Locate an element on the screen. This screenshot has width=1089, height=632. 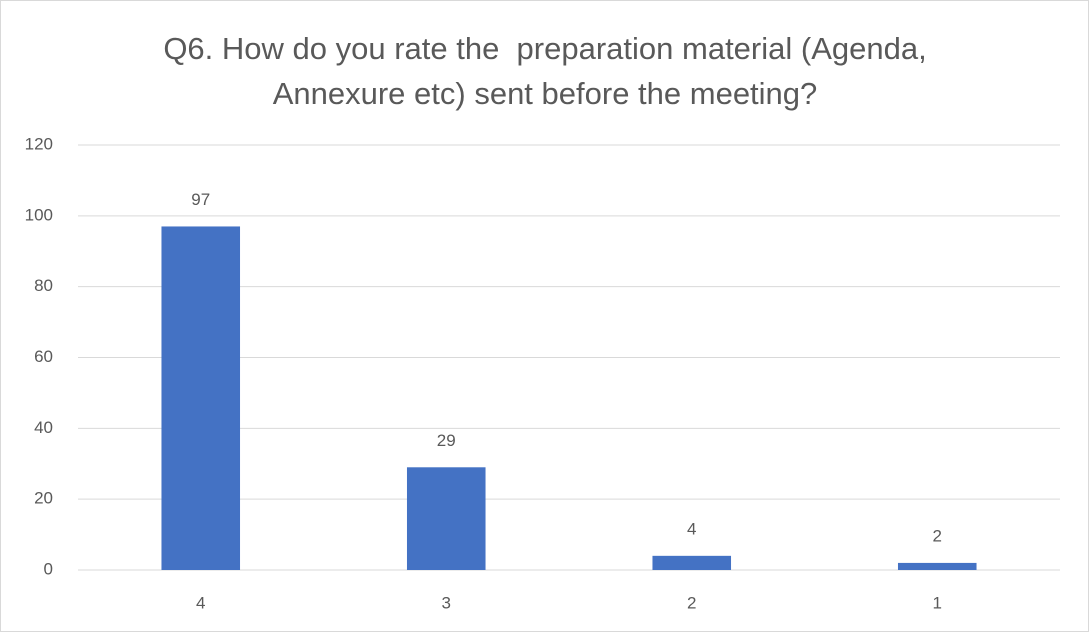
y-tick-label: 120 is located at coordinates (39, 143).